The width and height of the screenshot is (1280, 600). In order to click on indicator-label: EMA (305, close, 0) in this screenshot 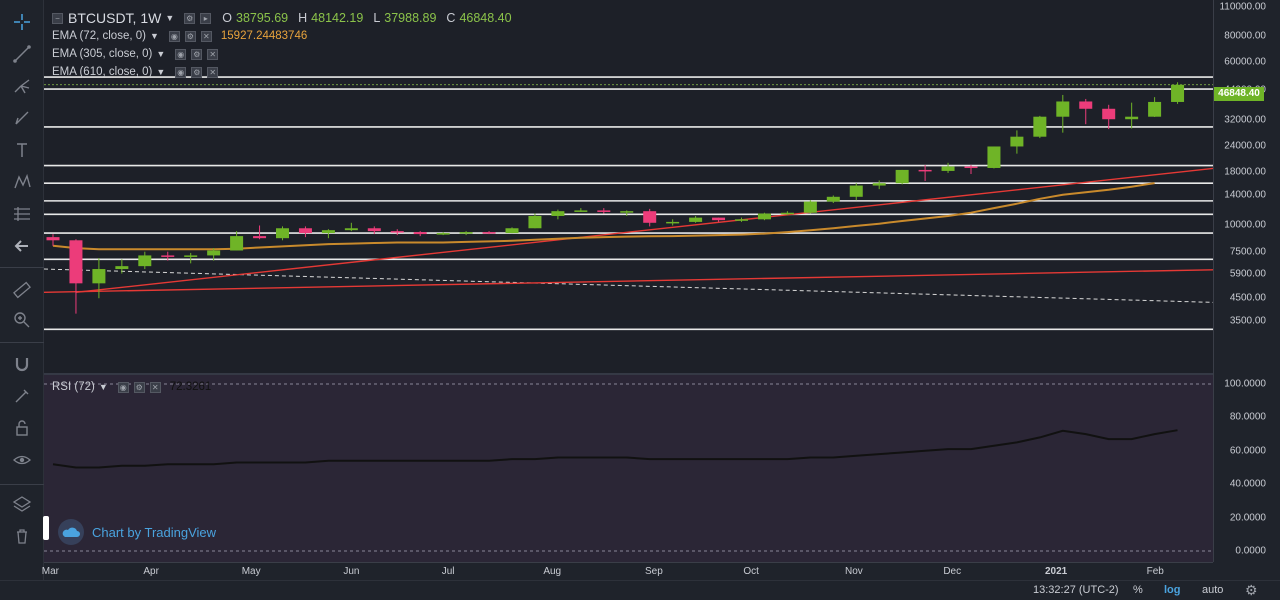, I will do `click(102, 54)`.